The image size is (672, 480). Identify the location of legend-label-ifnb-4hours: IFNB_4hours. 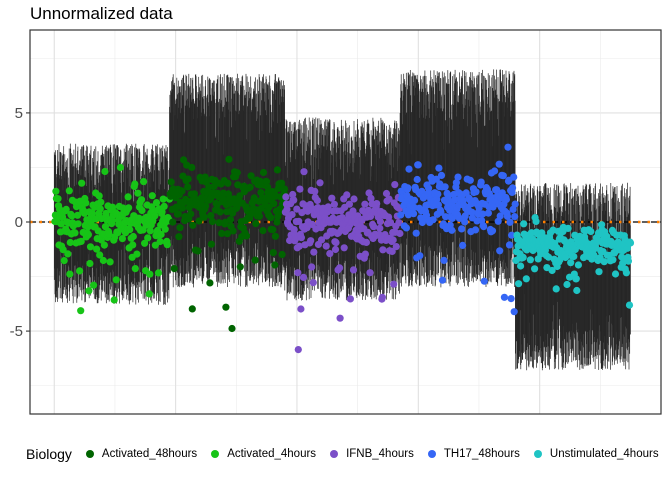
(380, 454).